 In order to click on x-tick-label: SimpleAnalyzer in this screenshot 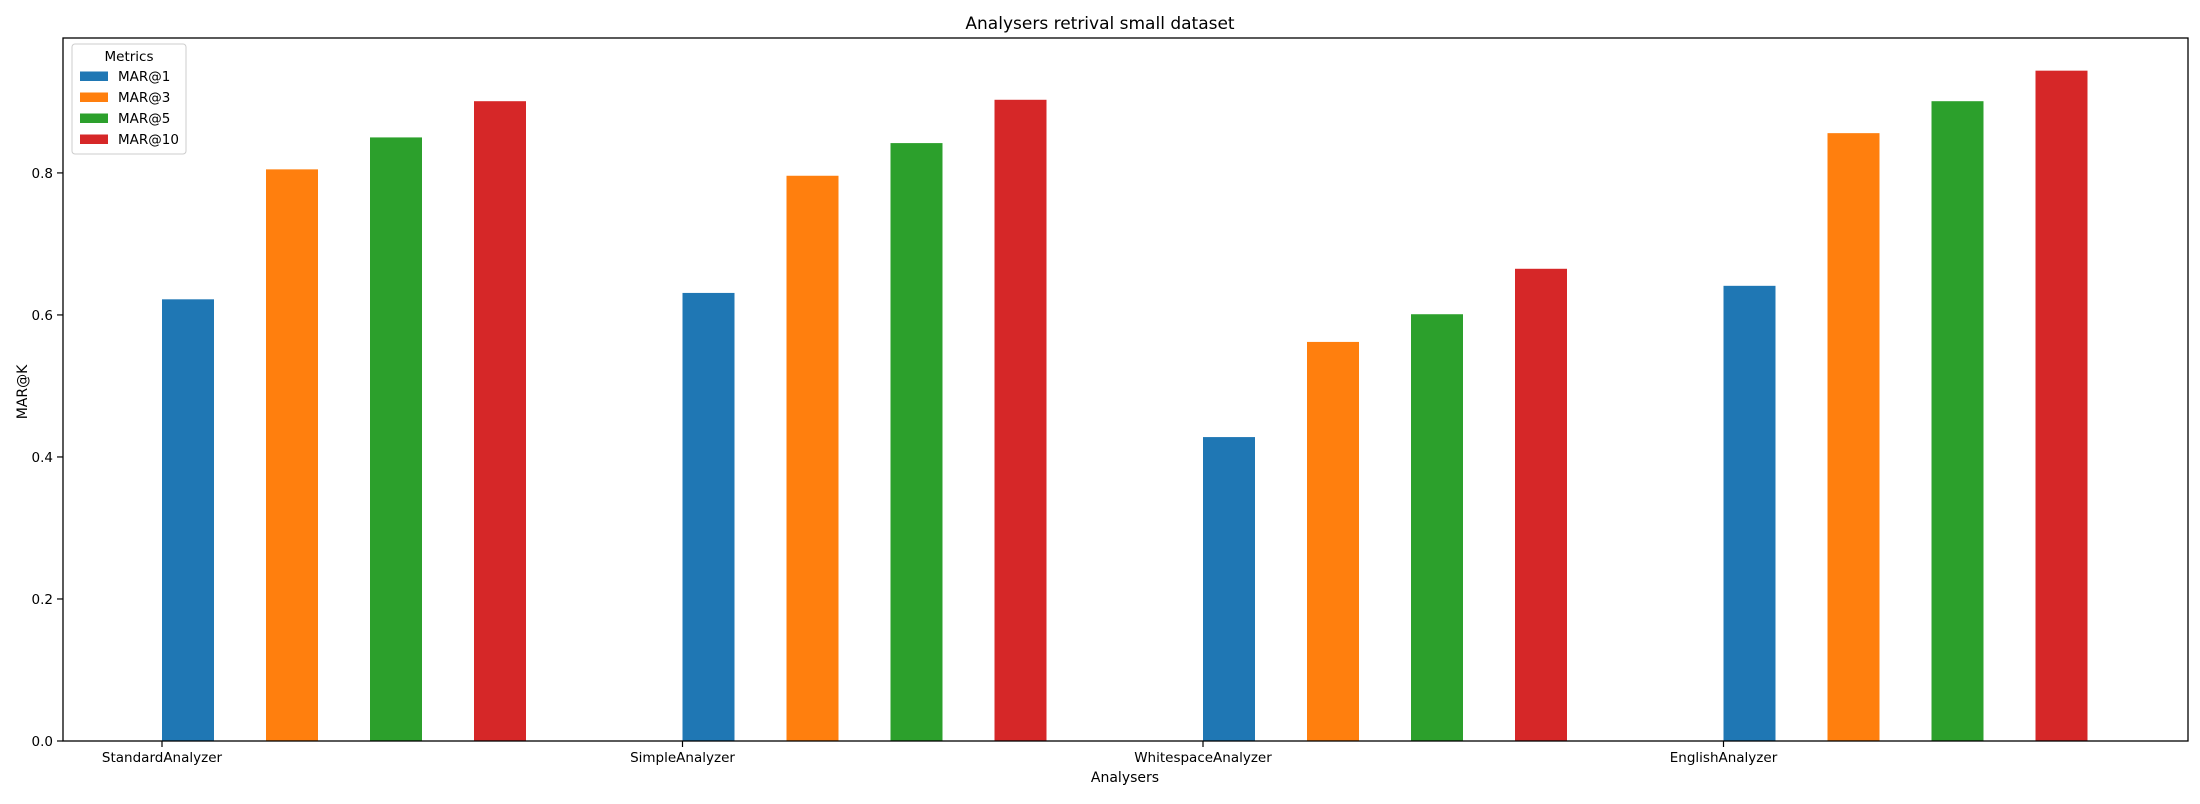, I will do `click(682, 758)`.